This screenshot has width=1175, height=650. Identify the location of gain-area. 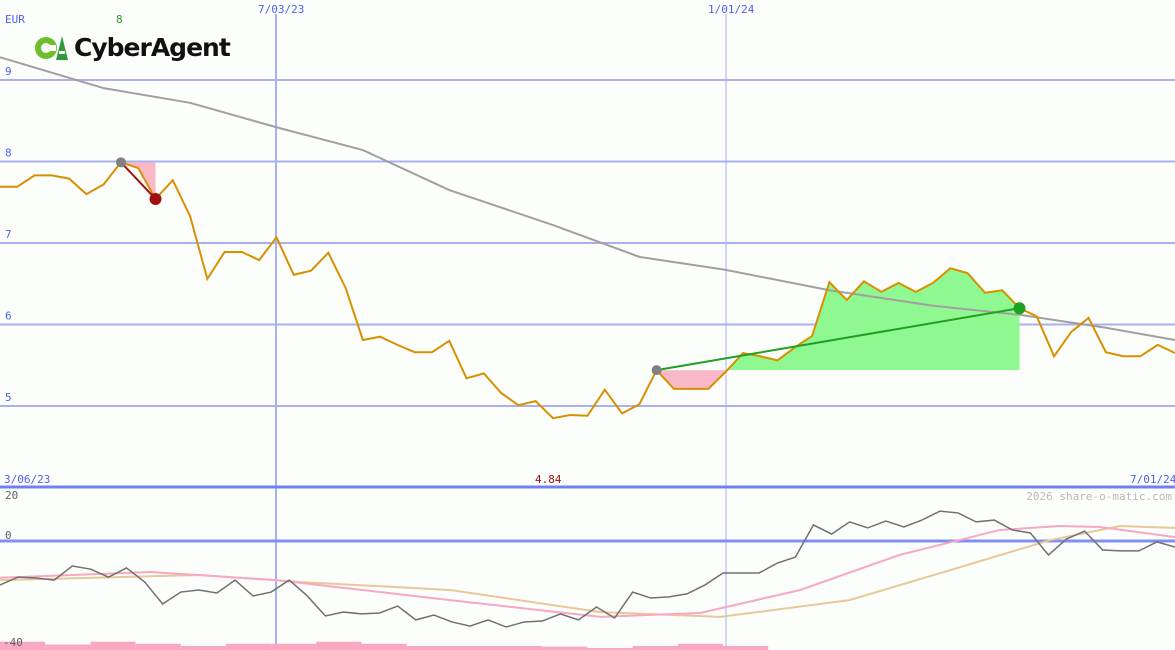
(838, 319).